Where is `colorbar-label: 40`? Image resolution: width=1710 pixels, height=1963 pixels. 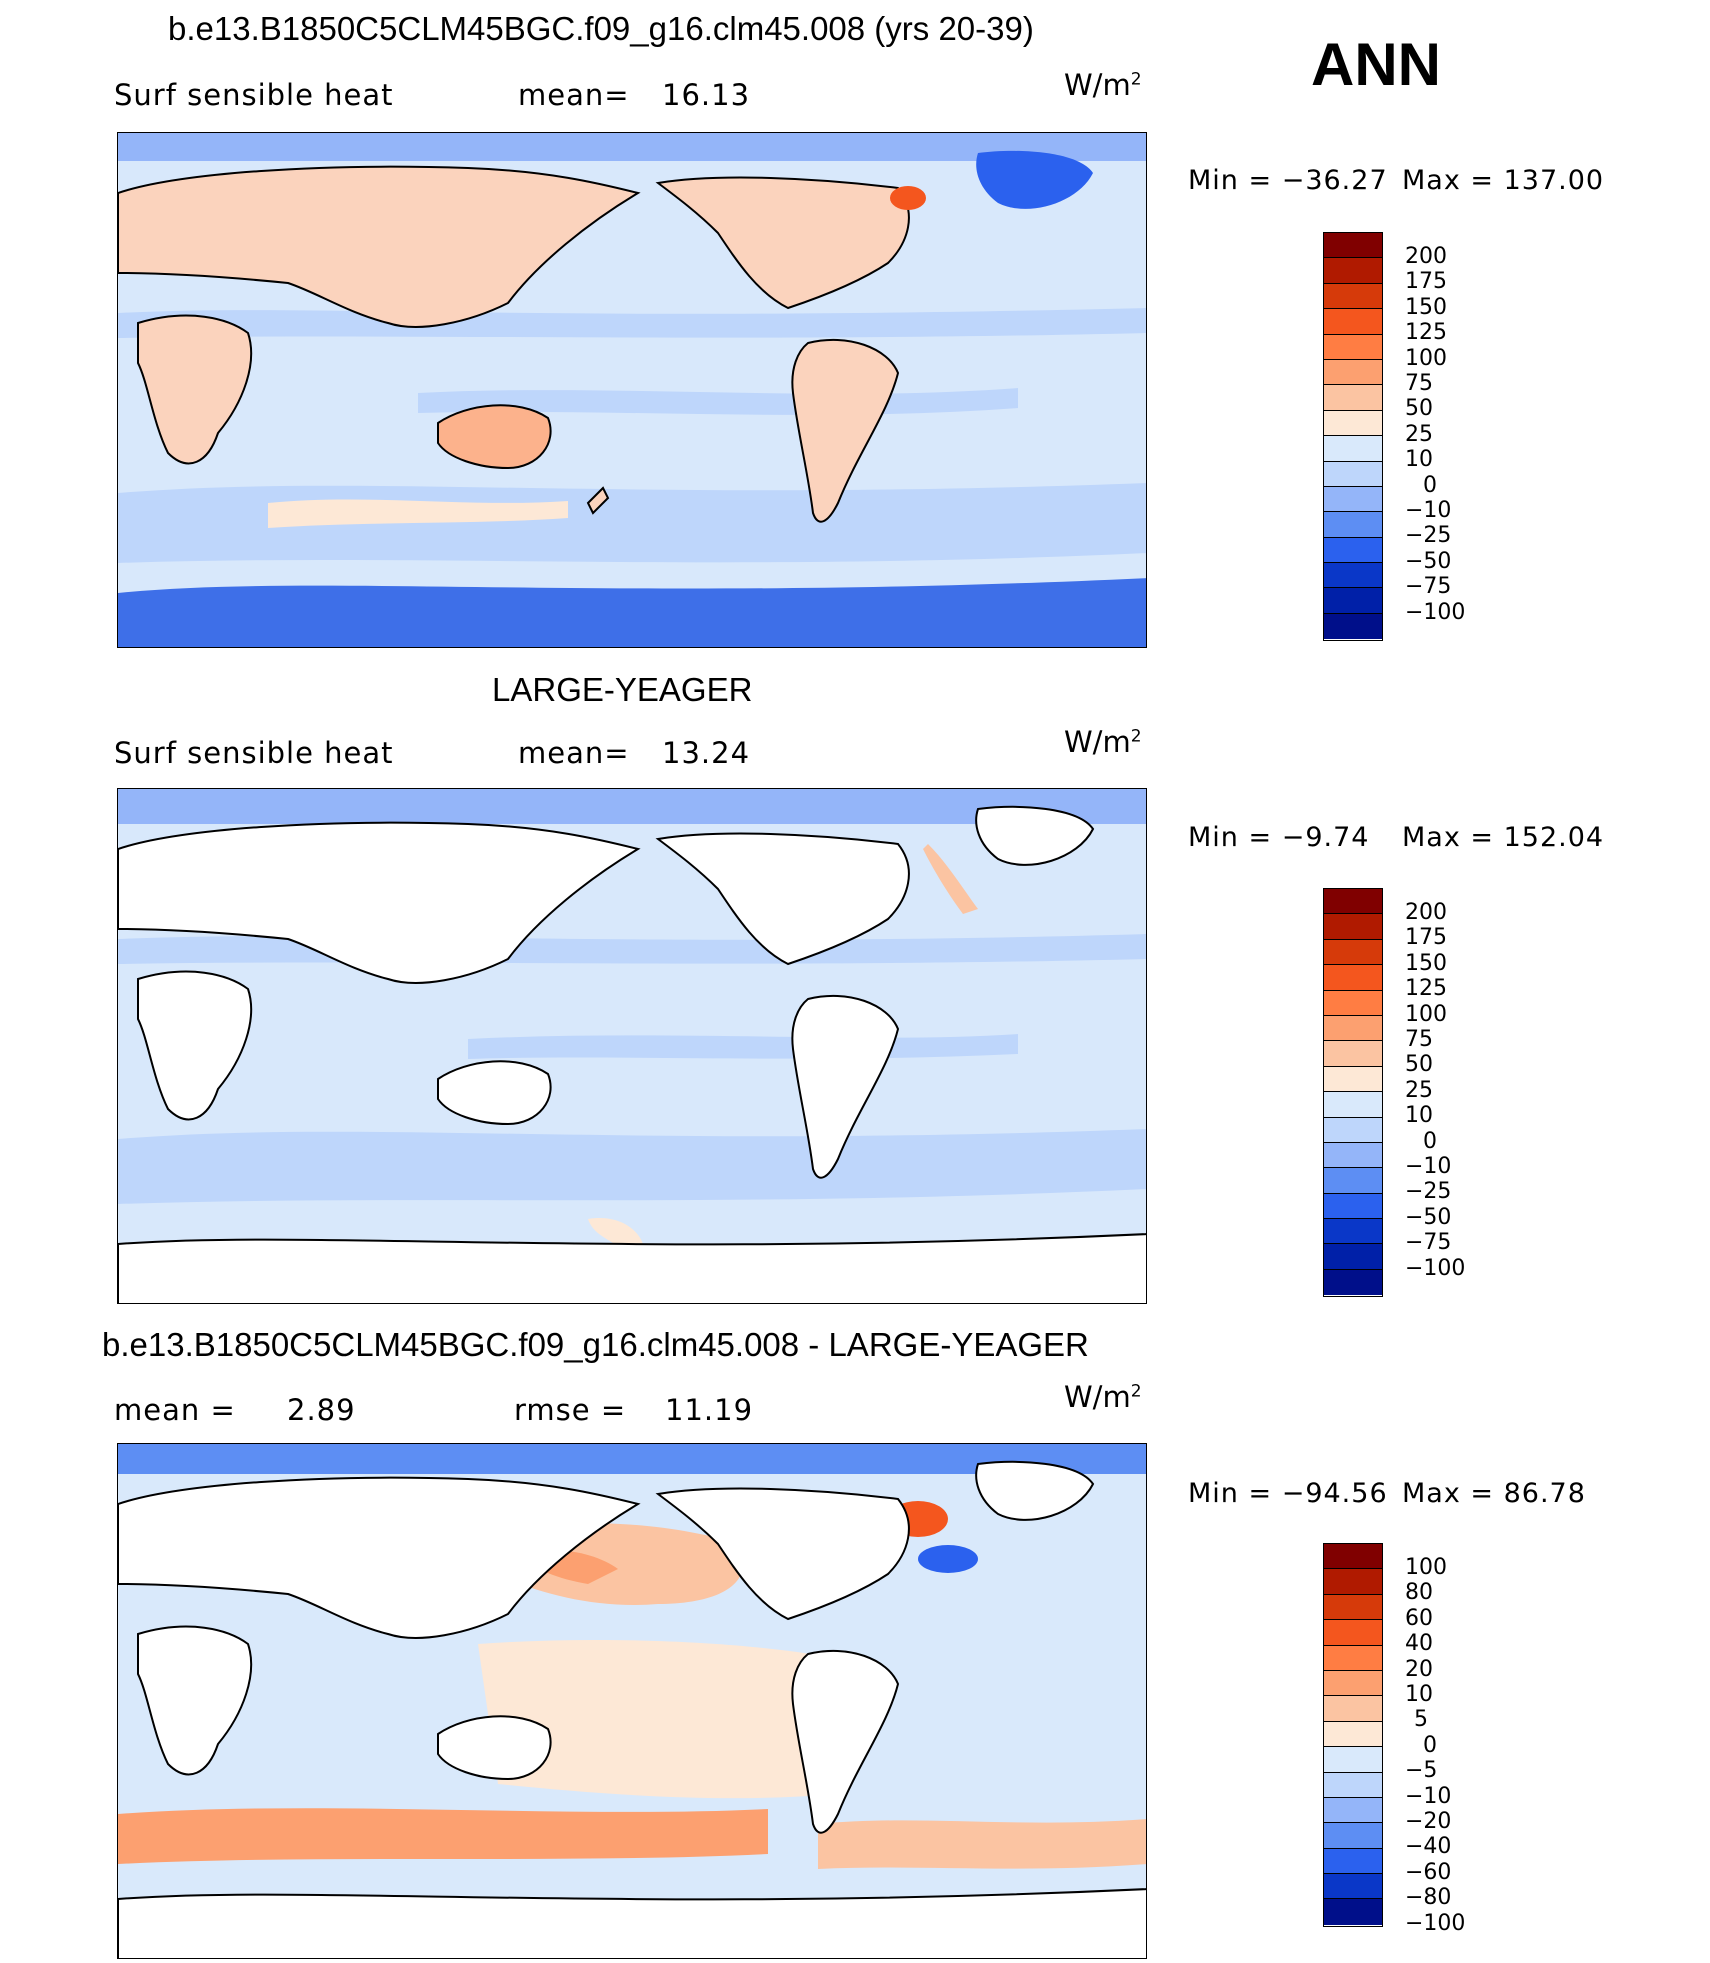 colorbar-label: 40 is located at coordinates (1419, 1644).